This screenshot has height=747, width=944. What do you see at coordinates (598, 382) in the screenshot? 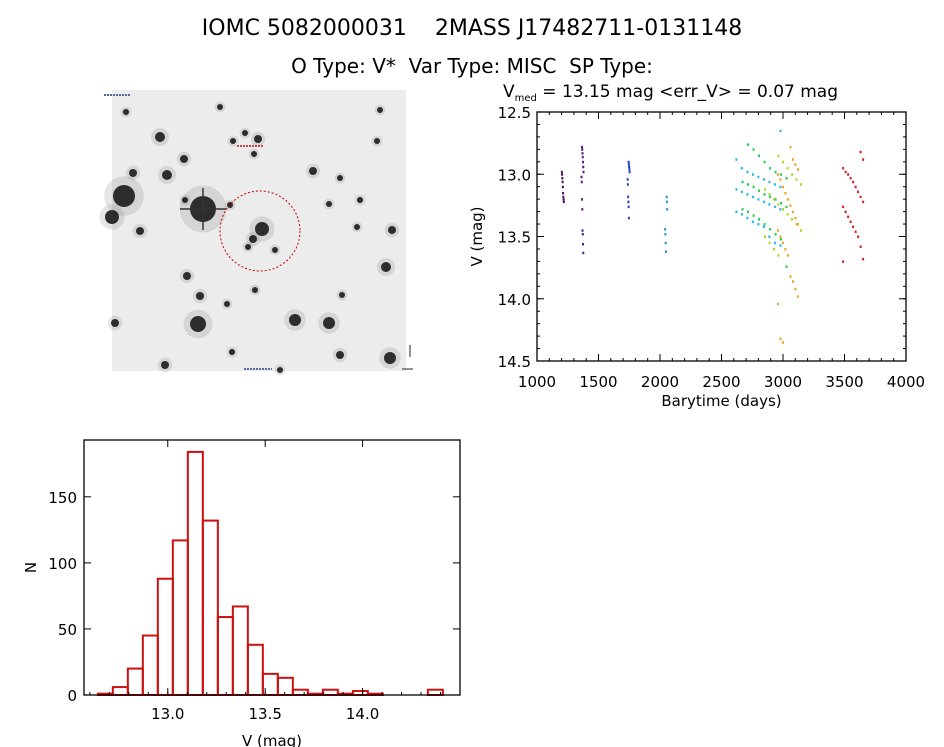
I see `x-tick-label: 1500` at bounding box center [598, 382].